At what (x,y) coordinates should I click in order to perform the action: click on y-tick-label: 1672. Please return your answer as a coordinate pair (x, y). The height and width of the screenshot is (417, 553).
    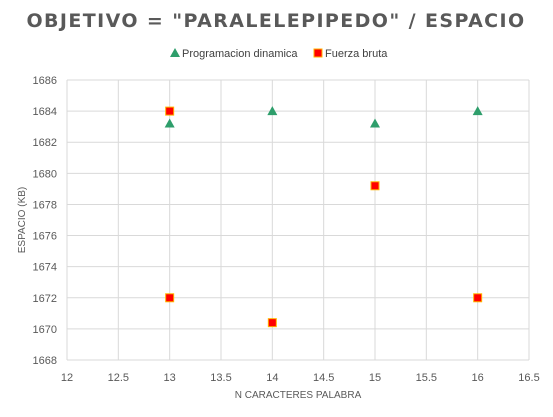
    Looking at the image, I should click on (45, 299).